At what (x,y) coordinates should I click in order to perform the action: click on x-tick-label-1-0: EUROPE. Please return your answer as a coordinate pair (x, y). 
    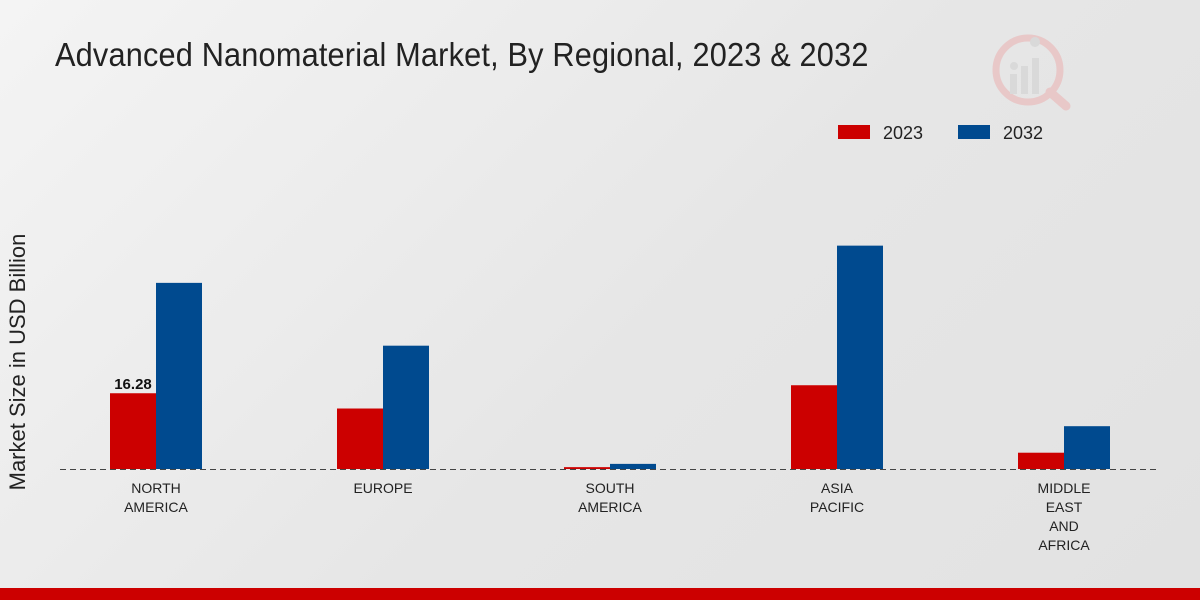
    Looking at the image, I should click on (382, 488).